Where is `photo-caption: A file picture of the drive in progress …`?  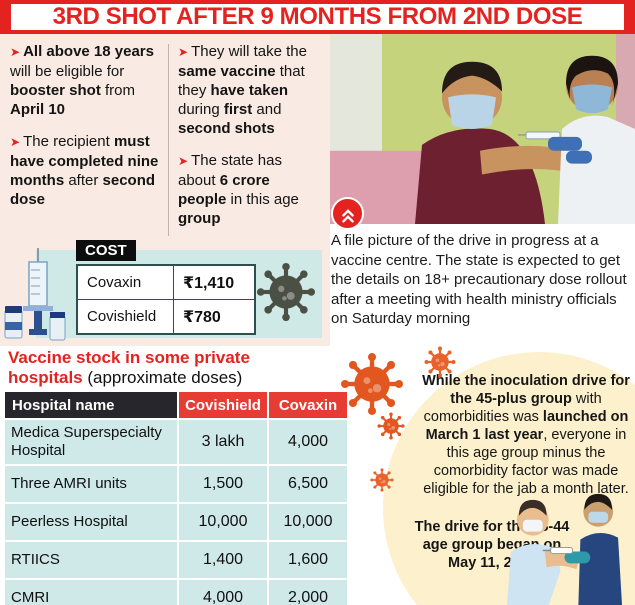
photo-caption: A file picture of the drive in progress … is located at coordinates (479, 279).